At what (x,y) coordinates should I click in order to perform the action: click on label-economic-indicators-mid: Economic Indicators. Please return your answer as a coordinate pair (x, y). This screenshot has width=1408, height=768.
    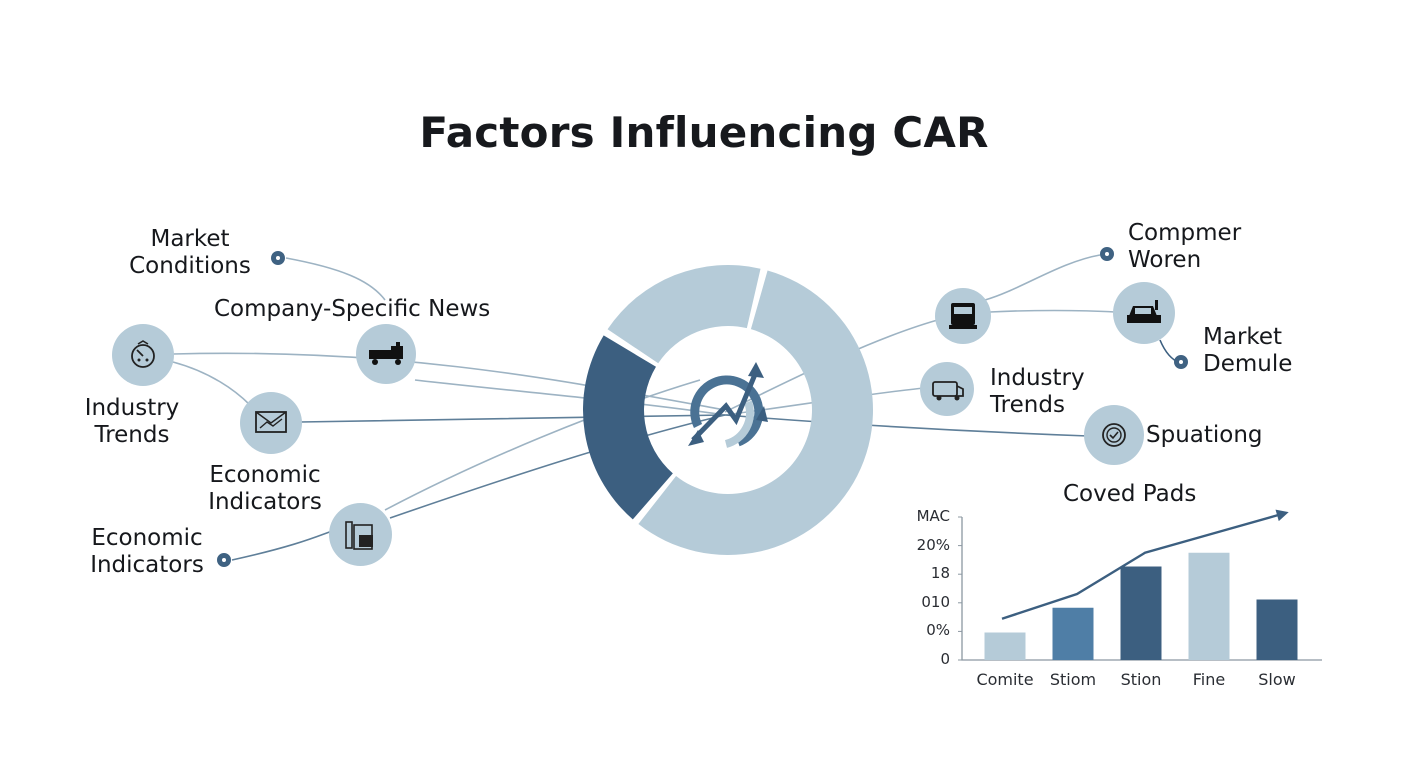
    Looking at the image, I should click on (265, 489).